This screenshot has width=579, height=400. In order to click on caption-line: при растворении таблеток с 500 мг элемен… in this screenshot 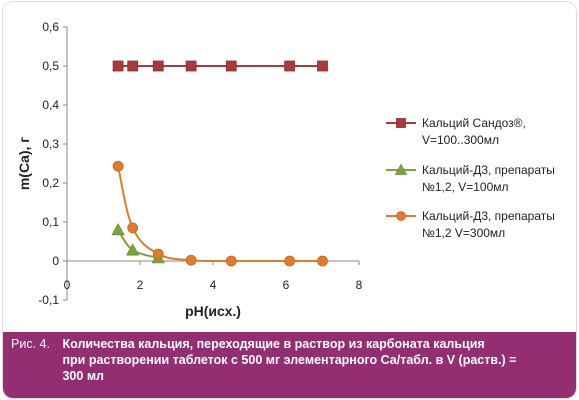, I will do `click(289, 360)`.